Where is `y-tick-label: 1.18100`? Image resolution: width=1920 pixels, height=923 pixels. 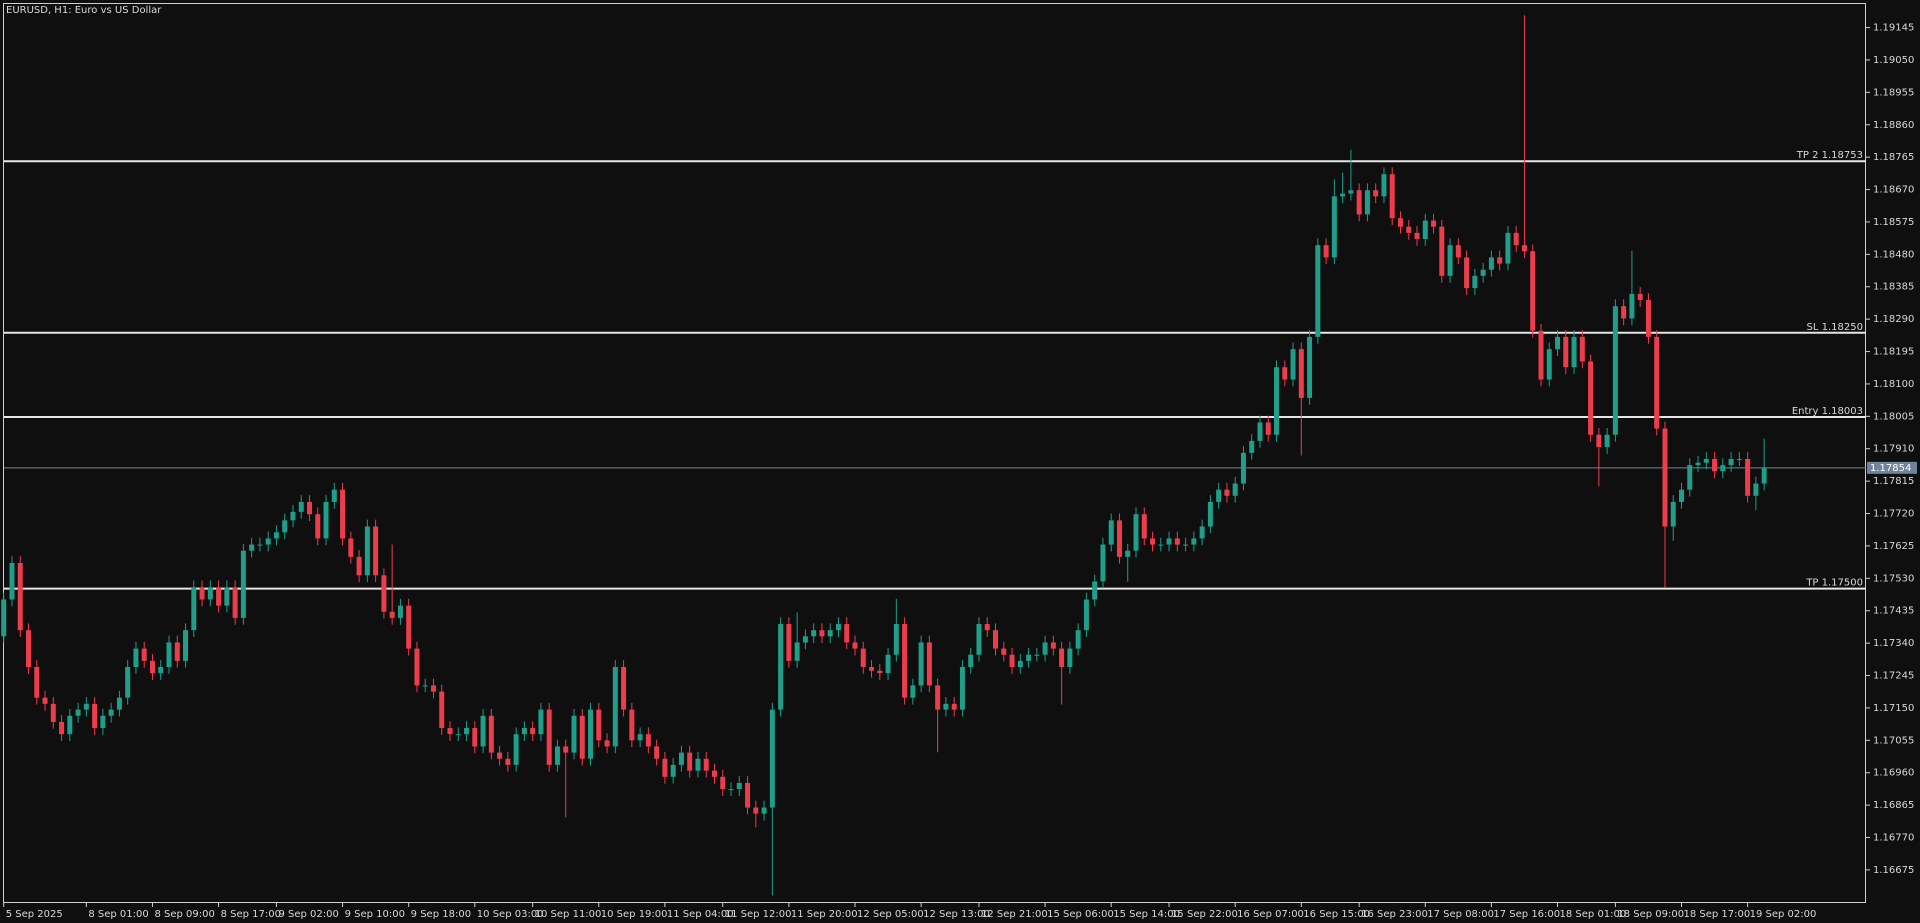 y-tick-label: 1.18100 is located at coordinates (1893, 384).